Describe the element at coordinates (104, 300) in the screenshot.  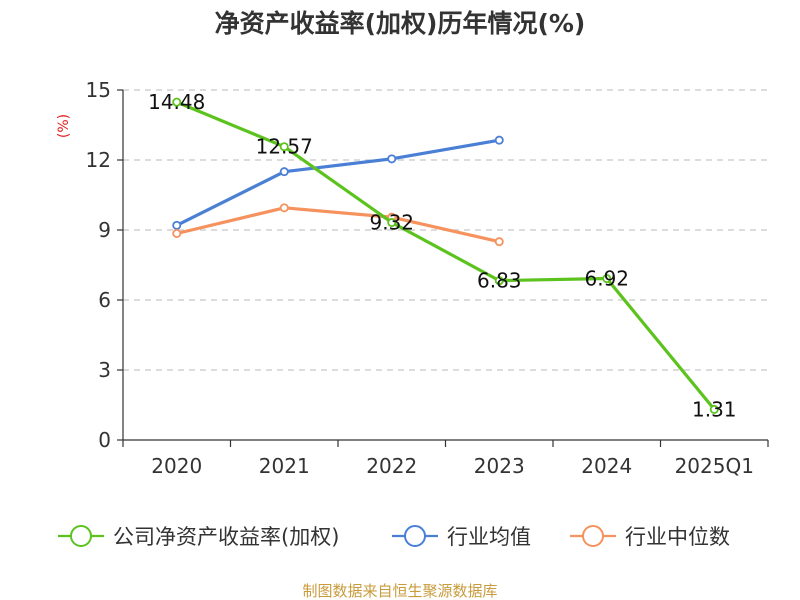
I see `y-tick-label: 6` at that location.